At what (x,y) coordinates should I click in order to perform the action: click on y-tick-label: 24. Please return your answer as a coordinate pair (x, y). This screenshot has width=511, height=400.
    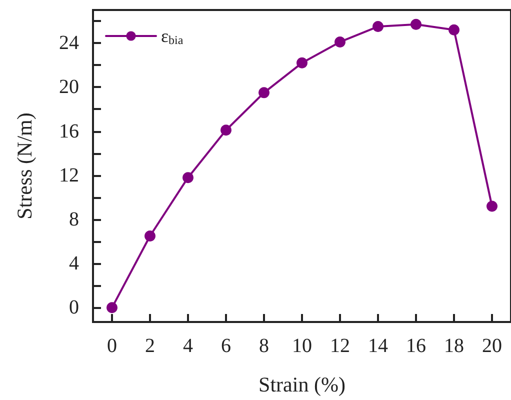
    Looking at the image, I should click on (69, 43).